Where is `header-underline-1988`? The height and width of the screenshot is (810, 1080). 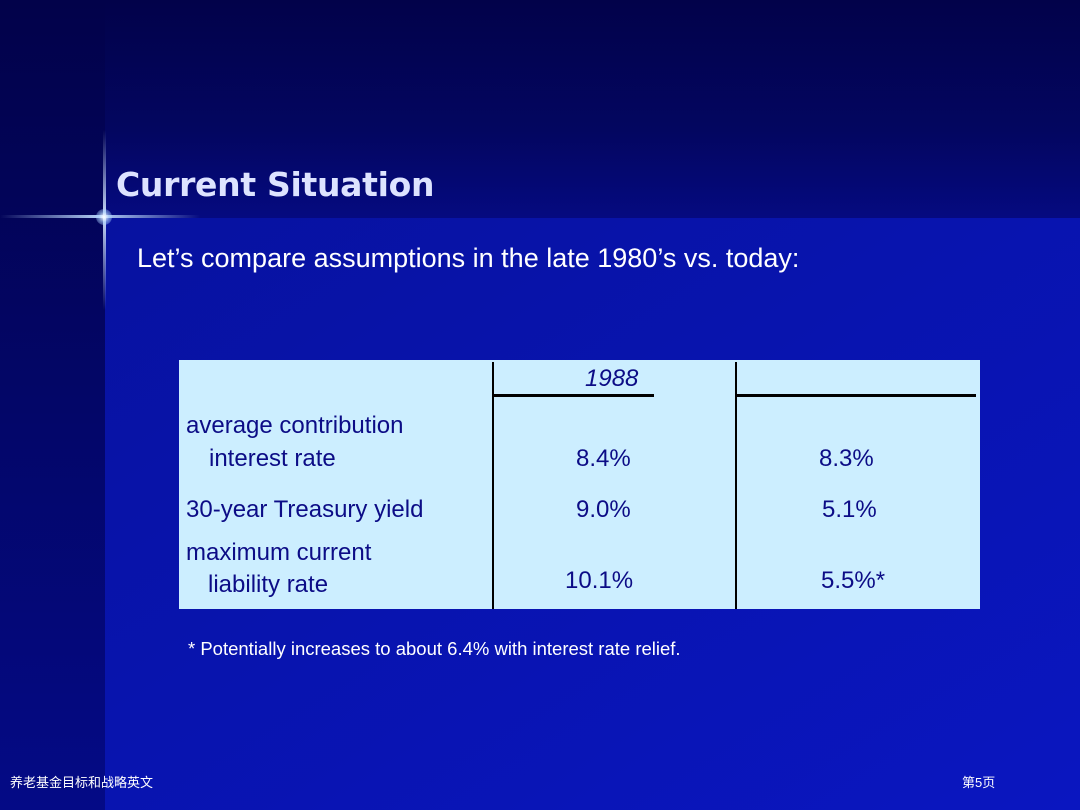
header-underline-1988 is located at coordinates (574, 395).